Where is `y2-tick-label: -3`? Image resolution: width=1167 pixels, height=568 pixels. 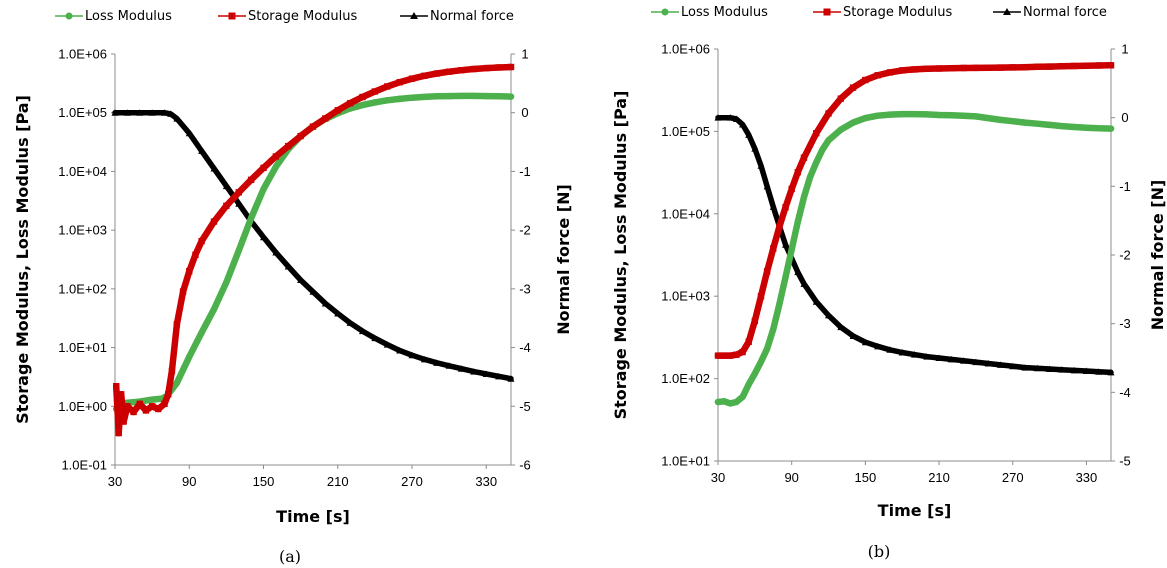 y2-tick-label: -3 is located at coordinates (525, 288).